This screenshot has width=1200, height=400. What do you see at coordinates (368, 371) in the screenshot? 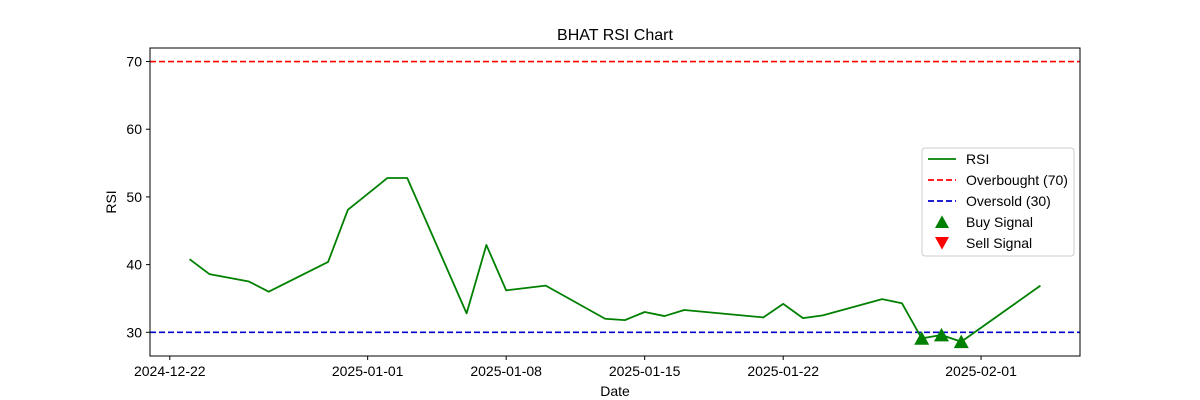
I see `x-tick-label: 2025-01-01` at bounding box center [368, 371].